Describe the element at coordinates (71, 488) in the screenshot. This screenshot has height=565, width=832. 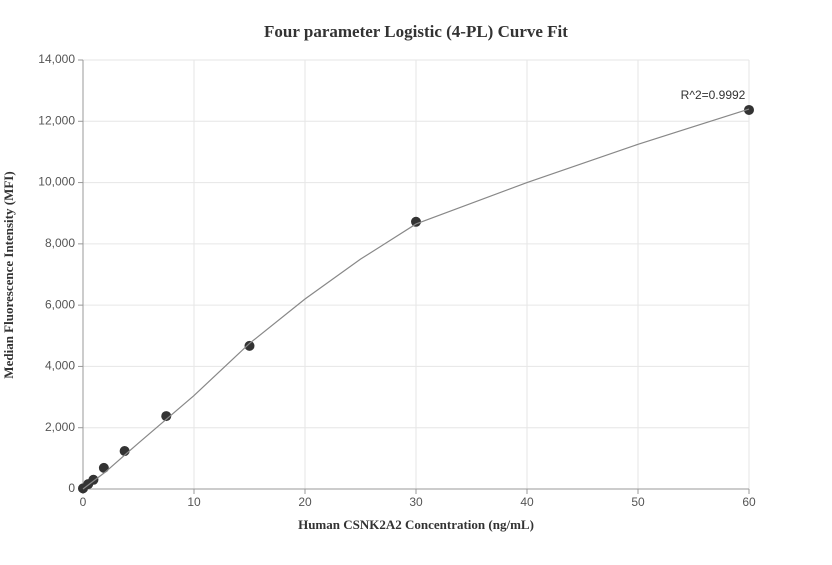
I see `y-tick-label: 0` at that location.